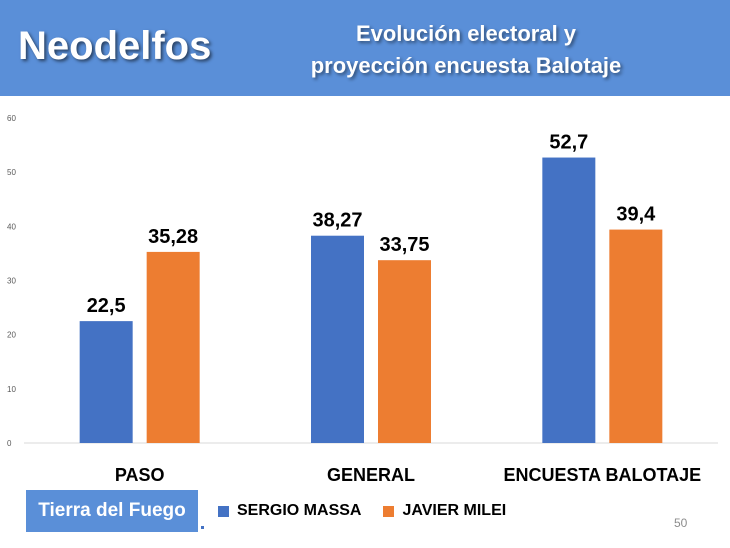 The height and width of the screenshot is (548, 730). What do you see at coordinates (681, 523) in the screenshot?
I see `page-number: 50` at bounding box center [681, 523].